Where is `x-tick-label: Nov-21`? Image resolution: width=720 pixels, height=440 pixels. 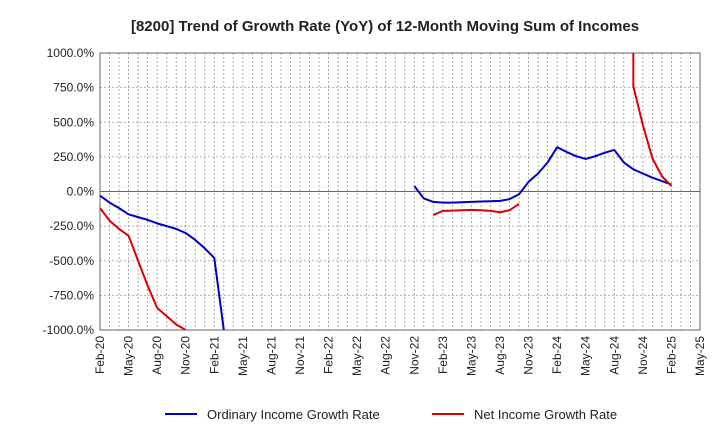 x-tick-label: Nov-21 is located at coordinates (300, 355).